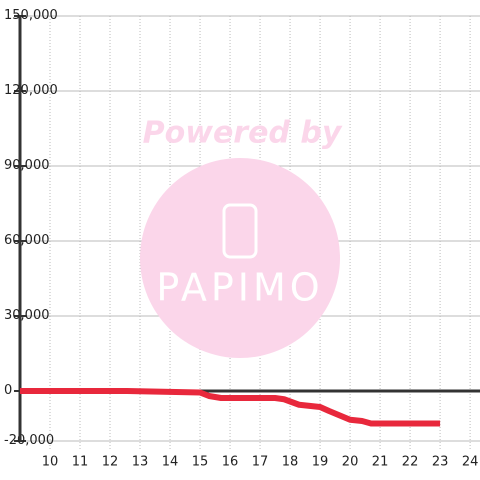 The height and width of the screenshot is (480, 480). Describe the element at coordinates (110, 462) in the screenshot. I see `x-tick-label: 12` at that location.